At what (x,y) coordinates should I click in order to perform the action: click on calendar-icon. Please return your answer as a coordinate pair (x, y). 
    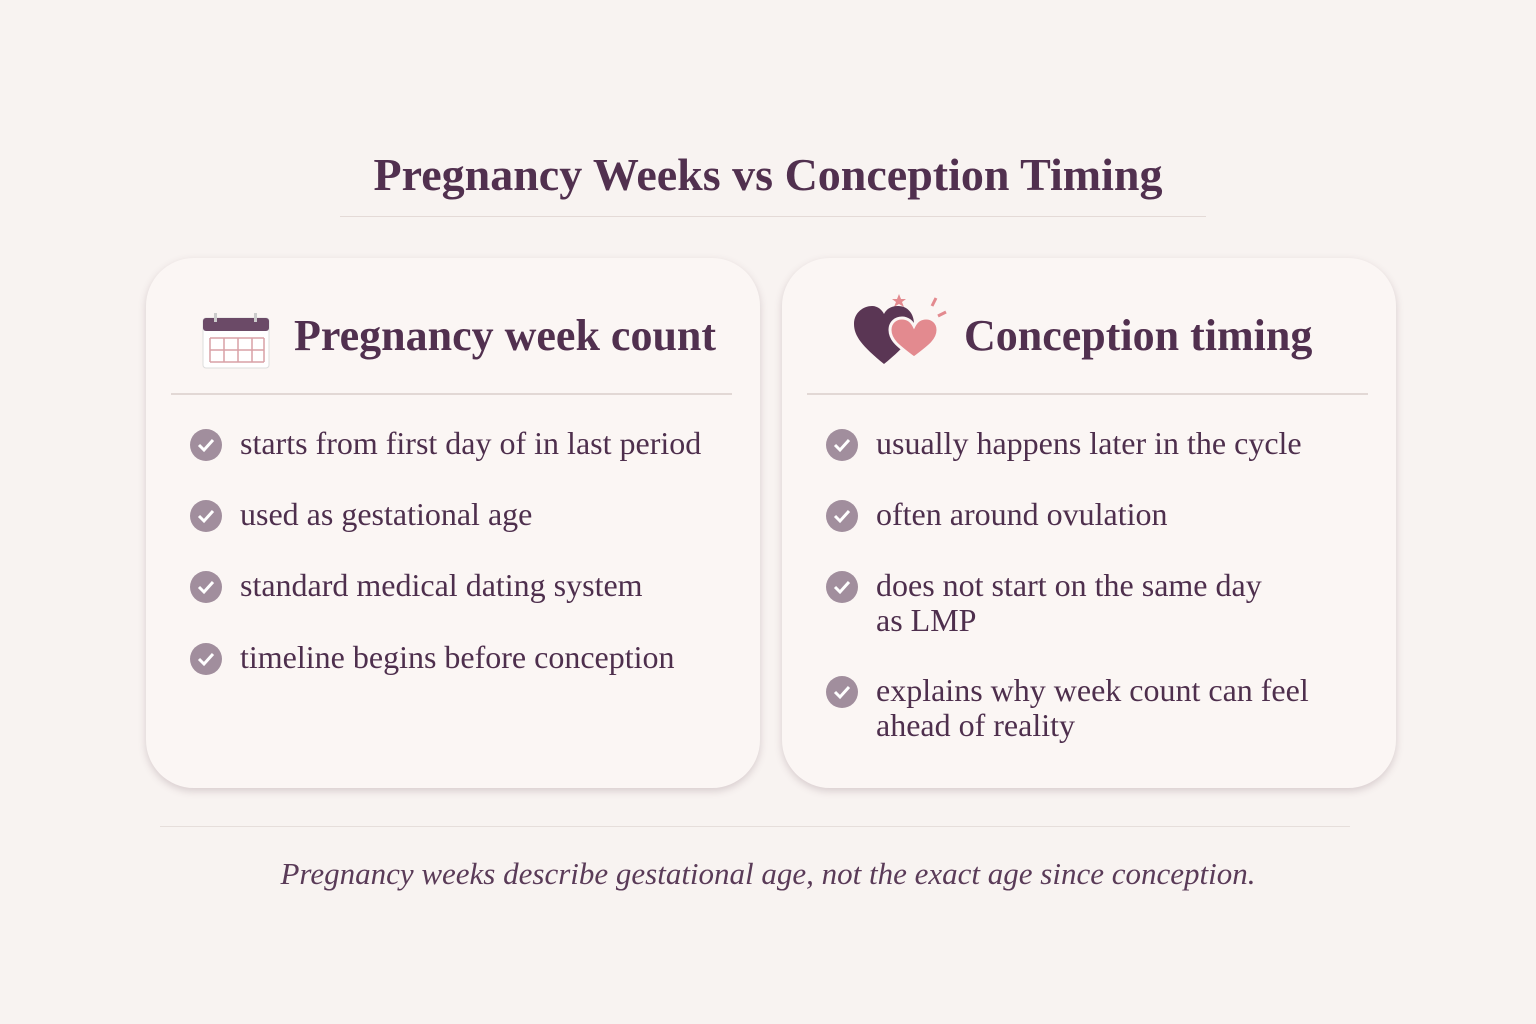
    Looking at the image, I should click on (236, 343).